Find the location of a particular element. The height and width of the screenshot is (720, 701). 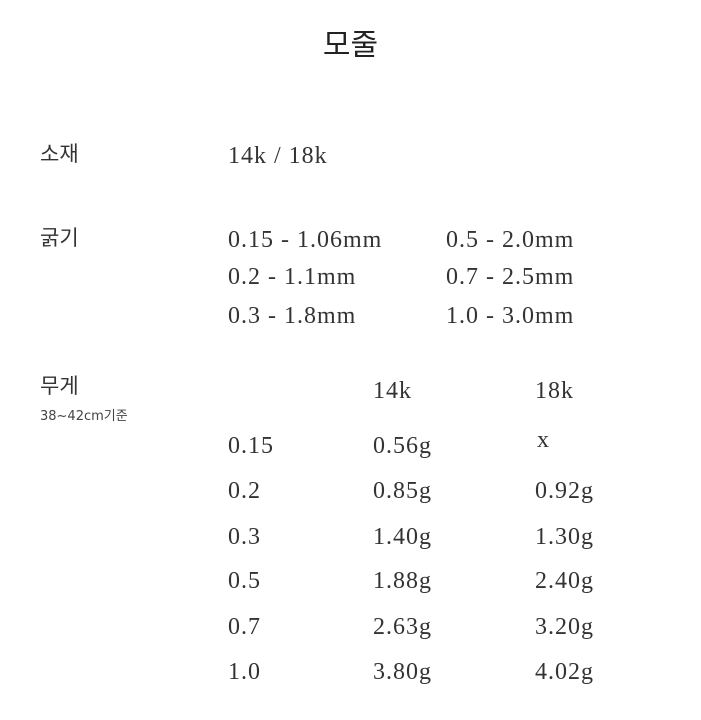

weight-18k: 2.40g is located at coordinates (564, 581).